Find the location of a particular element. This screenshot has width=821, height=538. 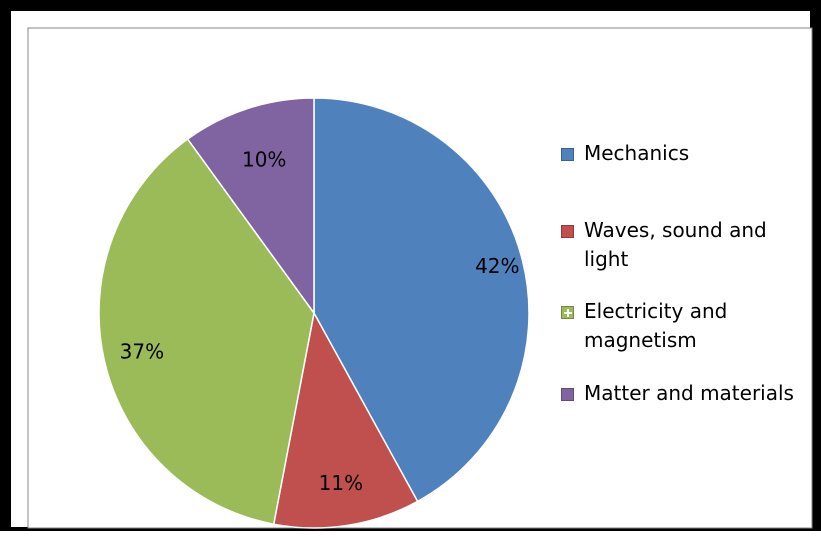

legend-label-waves: Waves, sound and light is located at coordinates (696, 245).